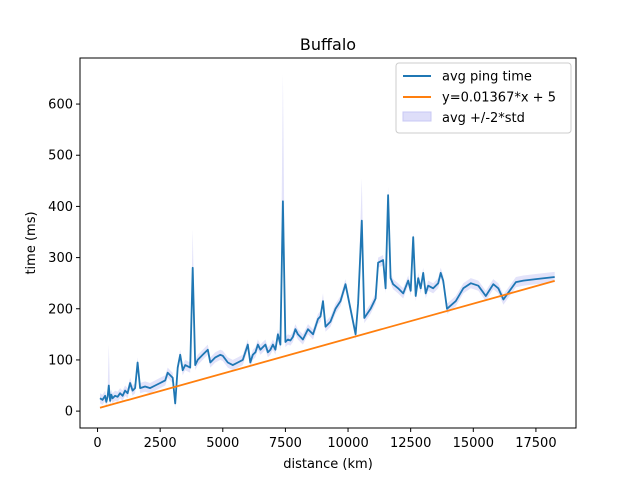 This screenshot has width=640, height=480. I want to click on legend-label-fit: y=0.01367*x + 5, so click(499, 98).